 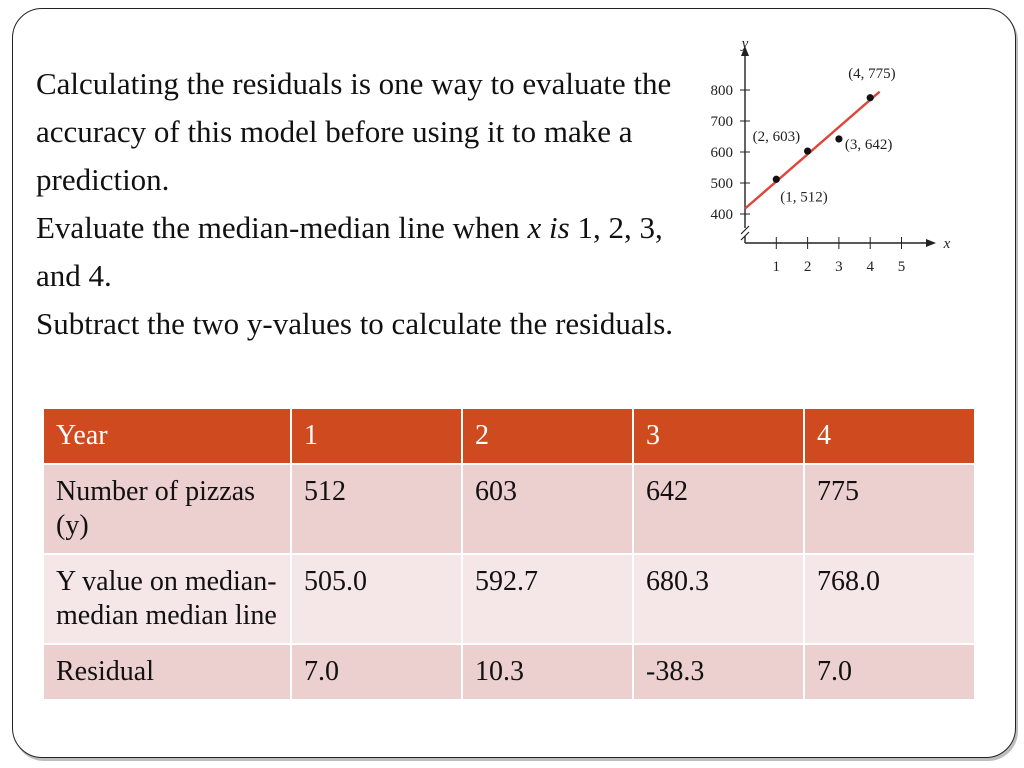 I want to click on row-label: Number of pizzas (y), so click(x=167, y=509).